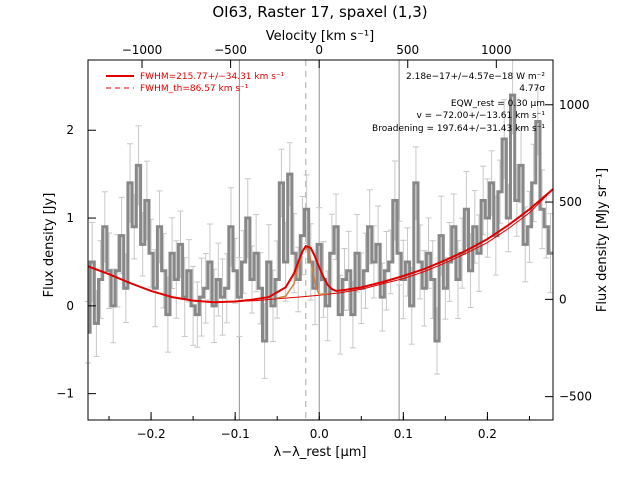  Describe the element at coordinates (65, 394) in the screenshot. I see `y-tick-label: −1` at that location.